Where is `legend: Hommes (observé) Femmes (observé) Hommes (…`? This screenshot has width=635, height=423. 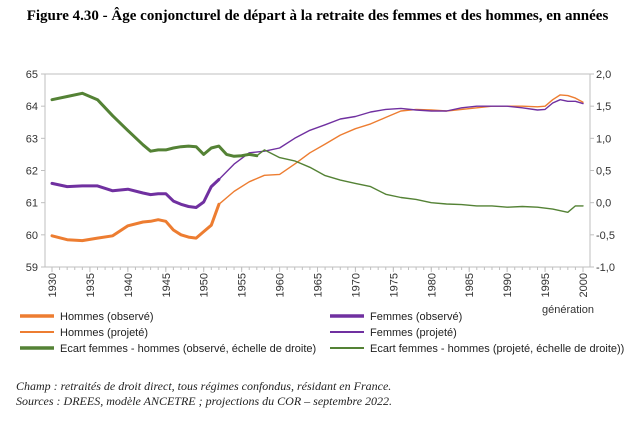 legend: Hommes (observé) Femmes (observé) Hommes (… is located at coordinates (322, 333).